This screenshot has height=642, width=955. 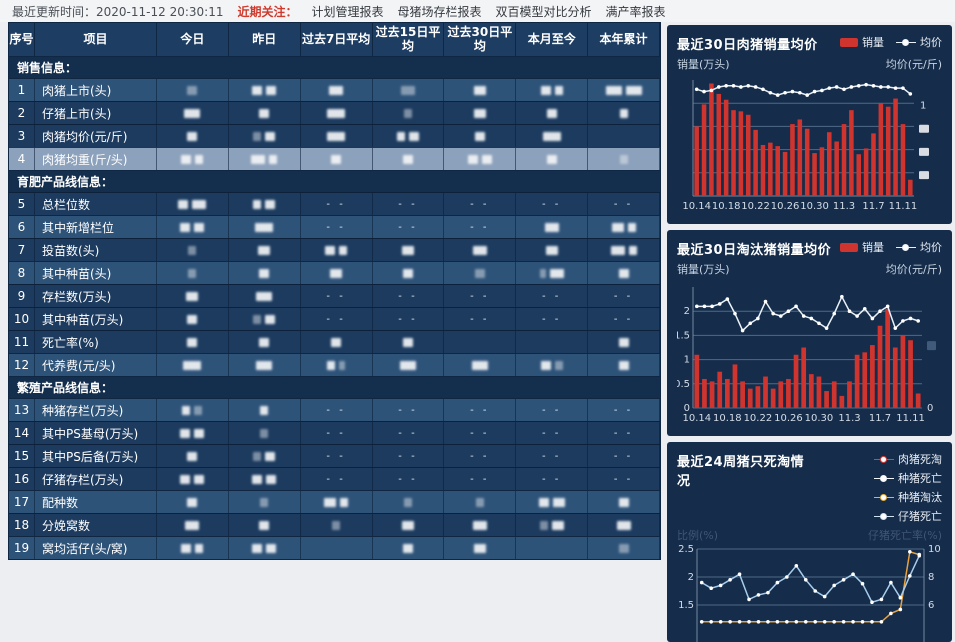 What do you see at coordinates (334, 318) in the screenshot?
I see `table-row: 10 其中种苗(万头) - - - - - - - - - -` at bounding box center [334, 318].